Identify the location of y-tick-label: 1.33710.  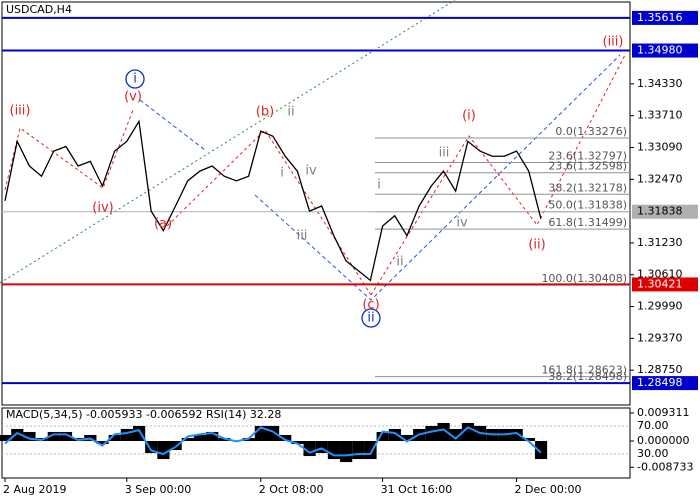
(660, 115).